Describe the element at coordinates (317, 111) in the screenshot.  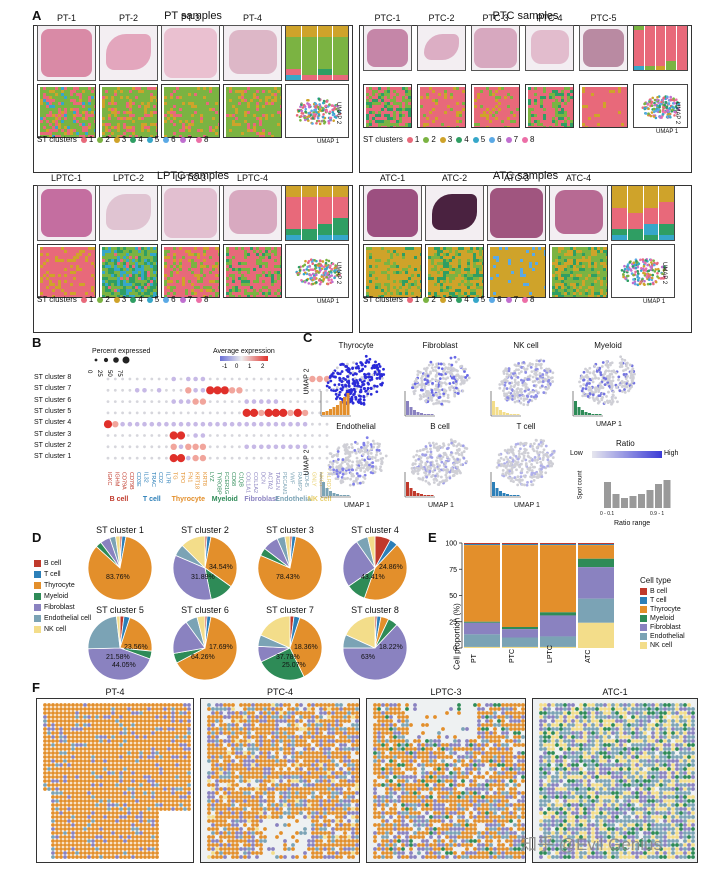
I see `pt-umap-mini` at that location.